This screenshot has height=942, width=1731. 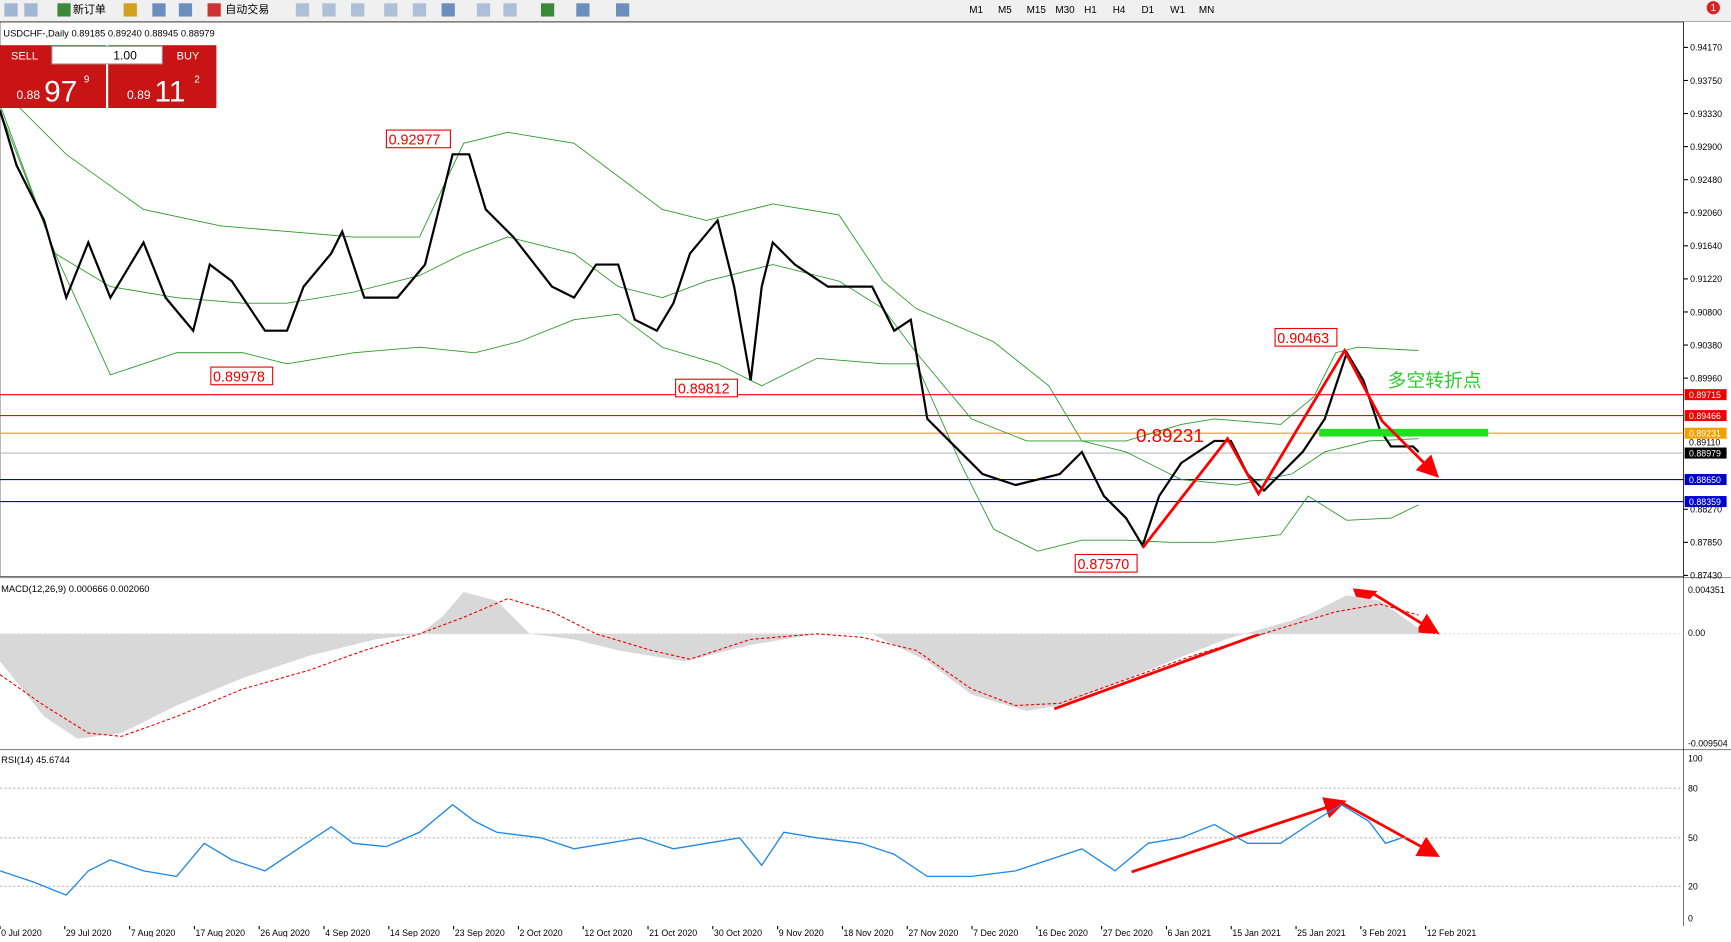 What do you see at coordinates (1321, 932) in the screenshot?
I see `date-label: 25 Jan 2021` at bounding box center [1321, 932].